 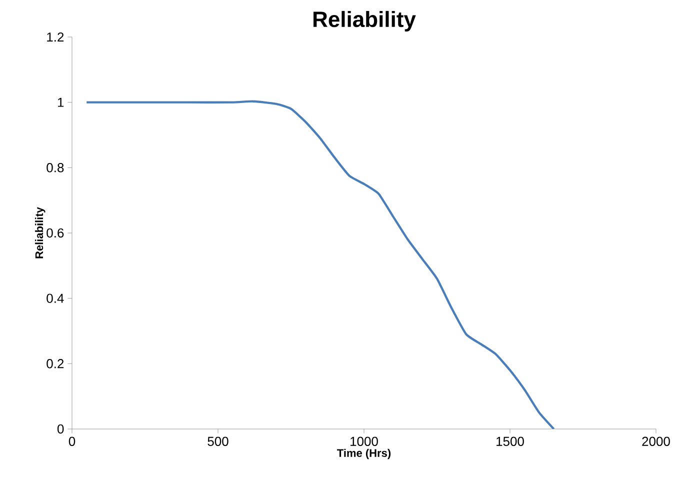 What do you see at coordinates (656, 441) in the screenshot?
I see `x-tick-label: 2000` at bounding box center [656, 441].